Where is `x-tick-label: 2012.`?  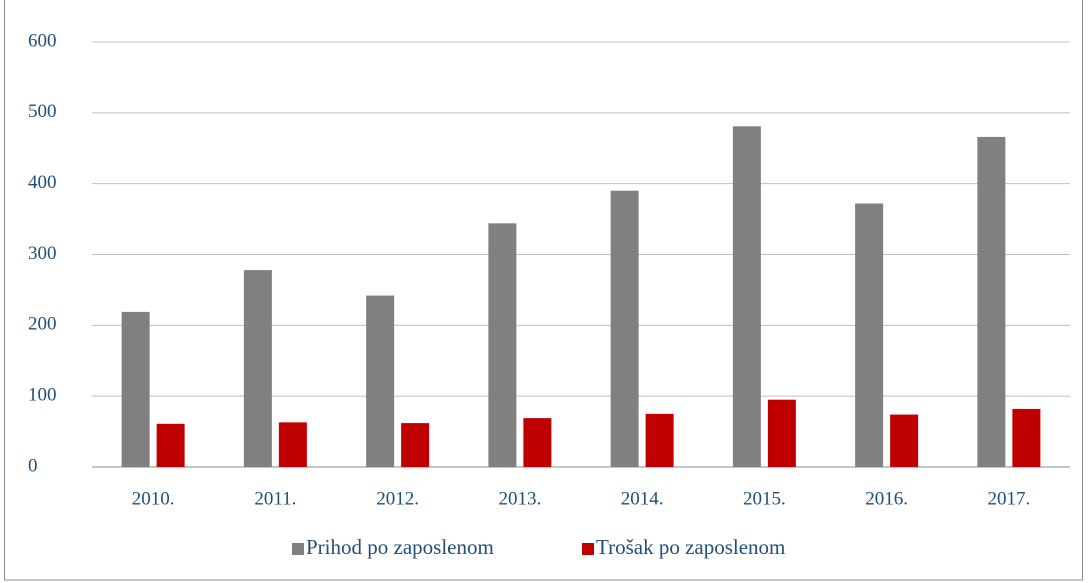
x-tick-label: 2012. is located at coordinates (397, 498).